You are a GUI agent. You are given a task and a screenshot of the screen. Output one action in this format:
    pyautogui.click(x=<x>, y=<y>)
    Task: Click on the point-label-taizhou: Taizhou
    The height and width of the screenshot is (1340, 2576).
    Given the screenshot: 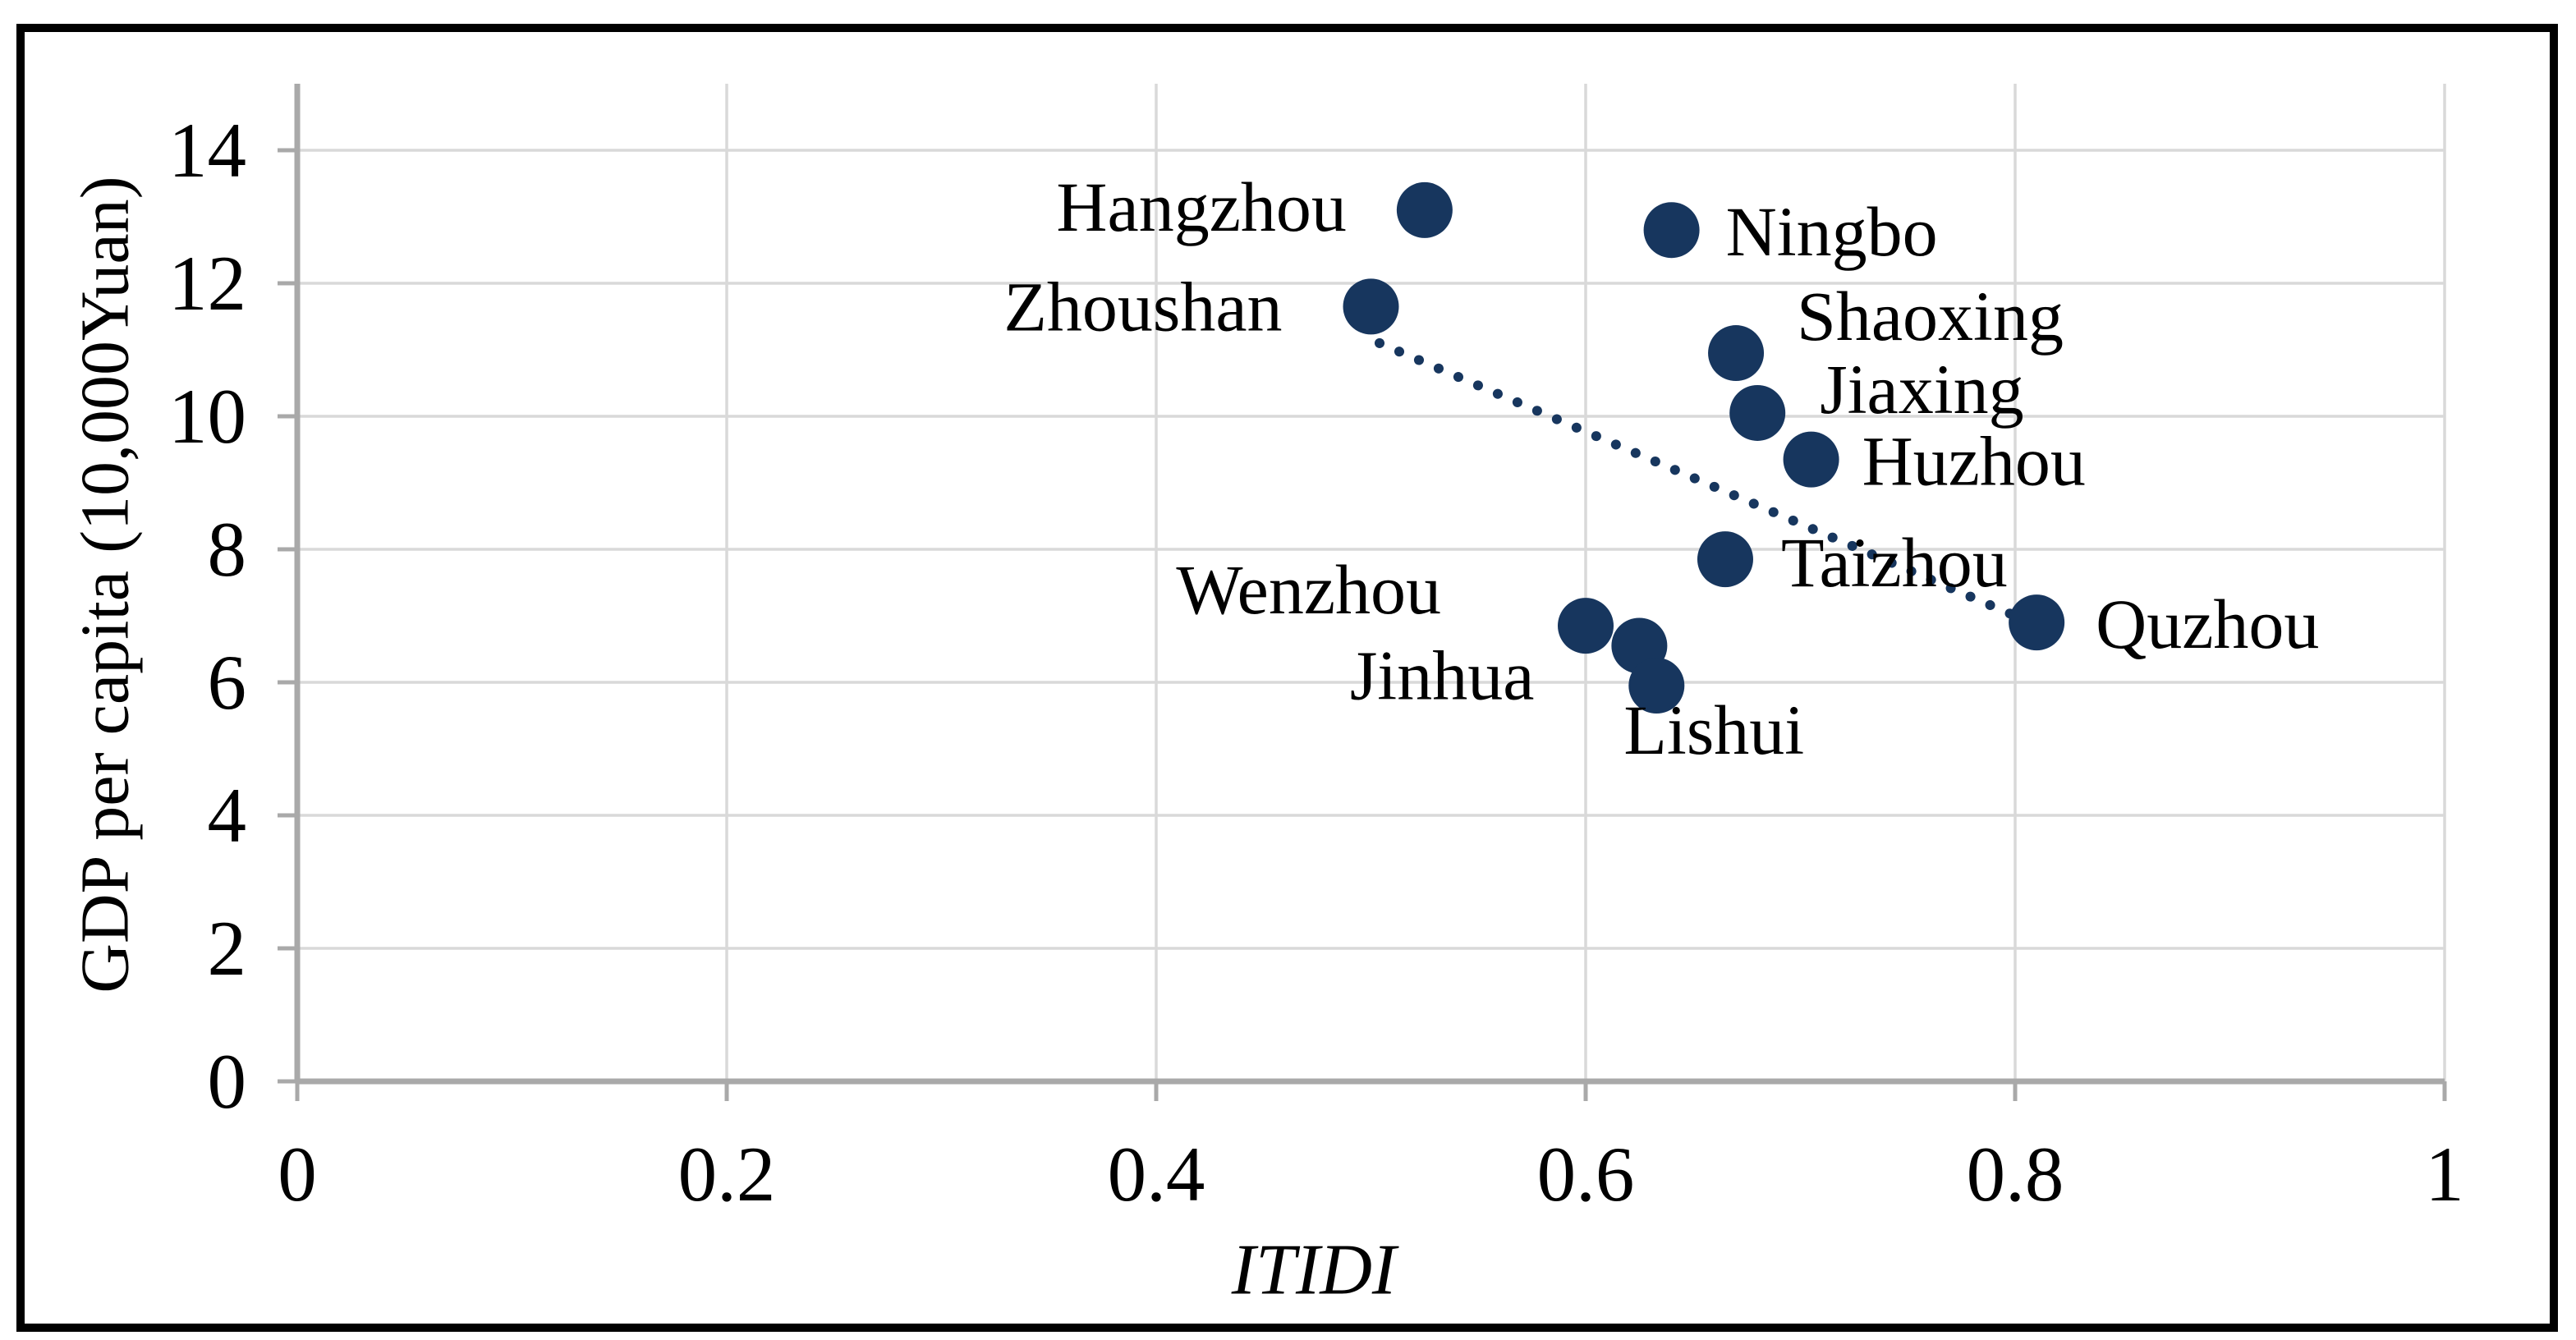 What is the action you would take?
    pyautogui.click(x=1894, y=562)
    